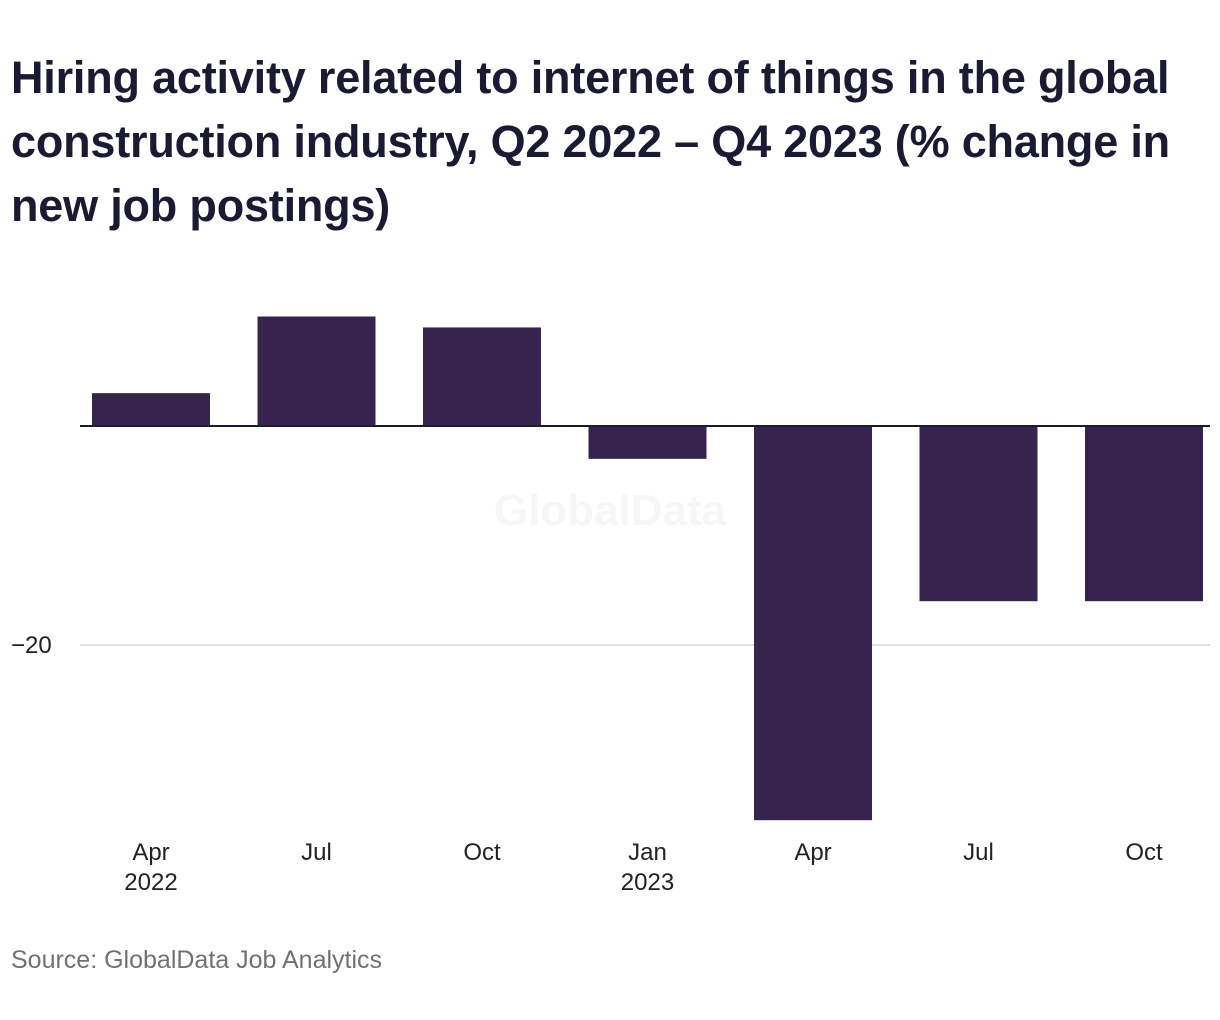  What do you see at coordinates (647, 882) in the screenshot?
I see `x-tick-label-line: 2023` at bounding box center [647, 882].